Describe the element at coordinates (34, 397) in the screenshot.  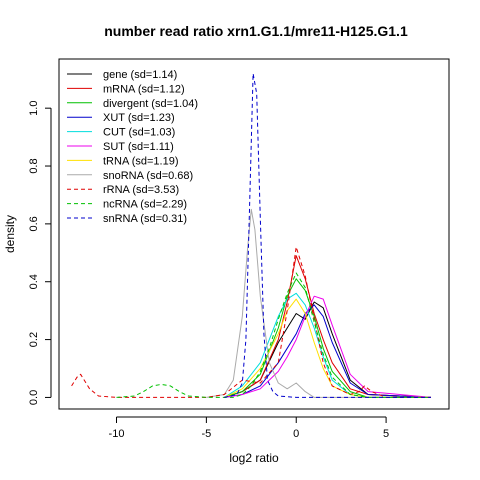
I see `y-tick-label: 0.0` at that location.